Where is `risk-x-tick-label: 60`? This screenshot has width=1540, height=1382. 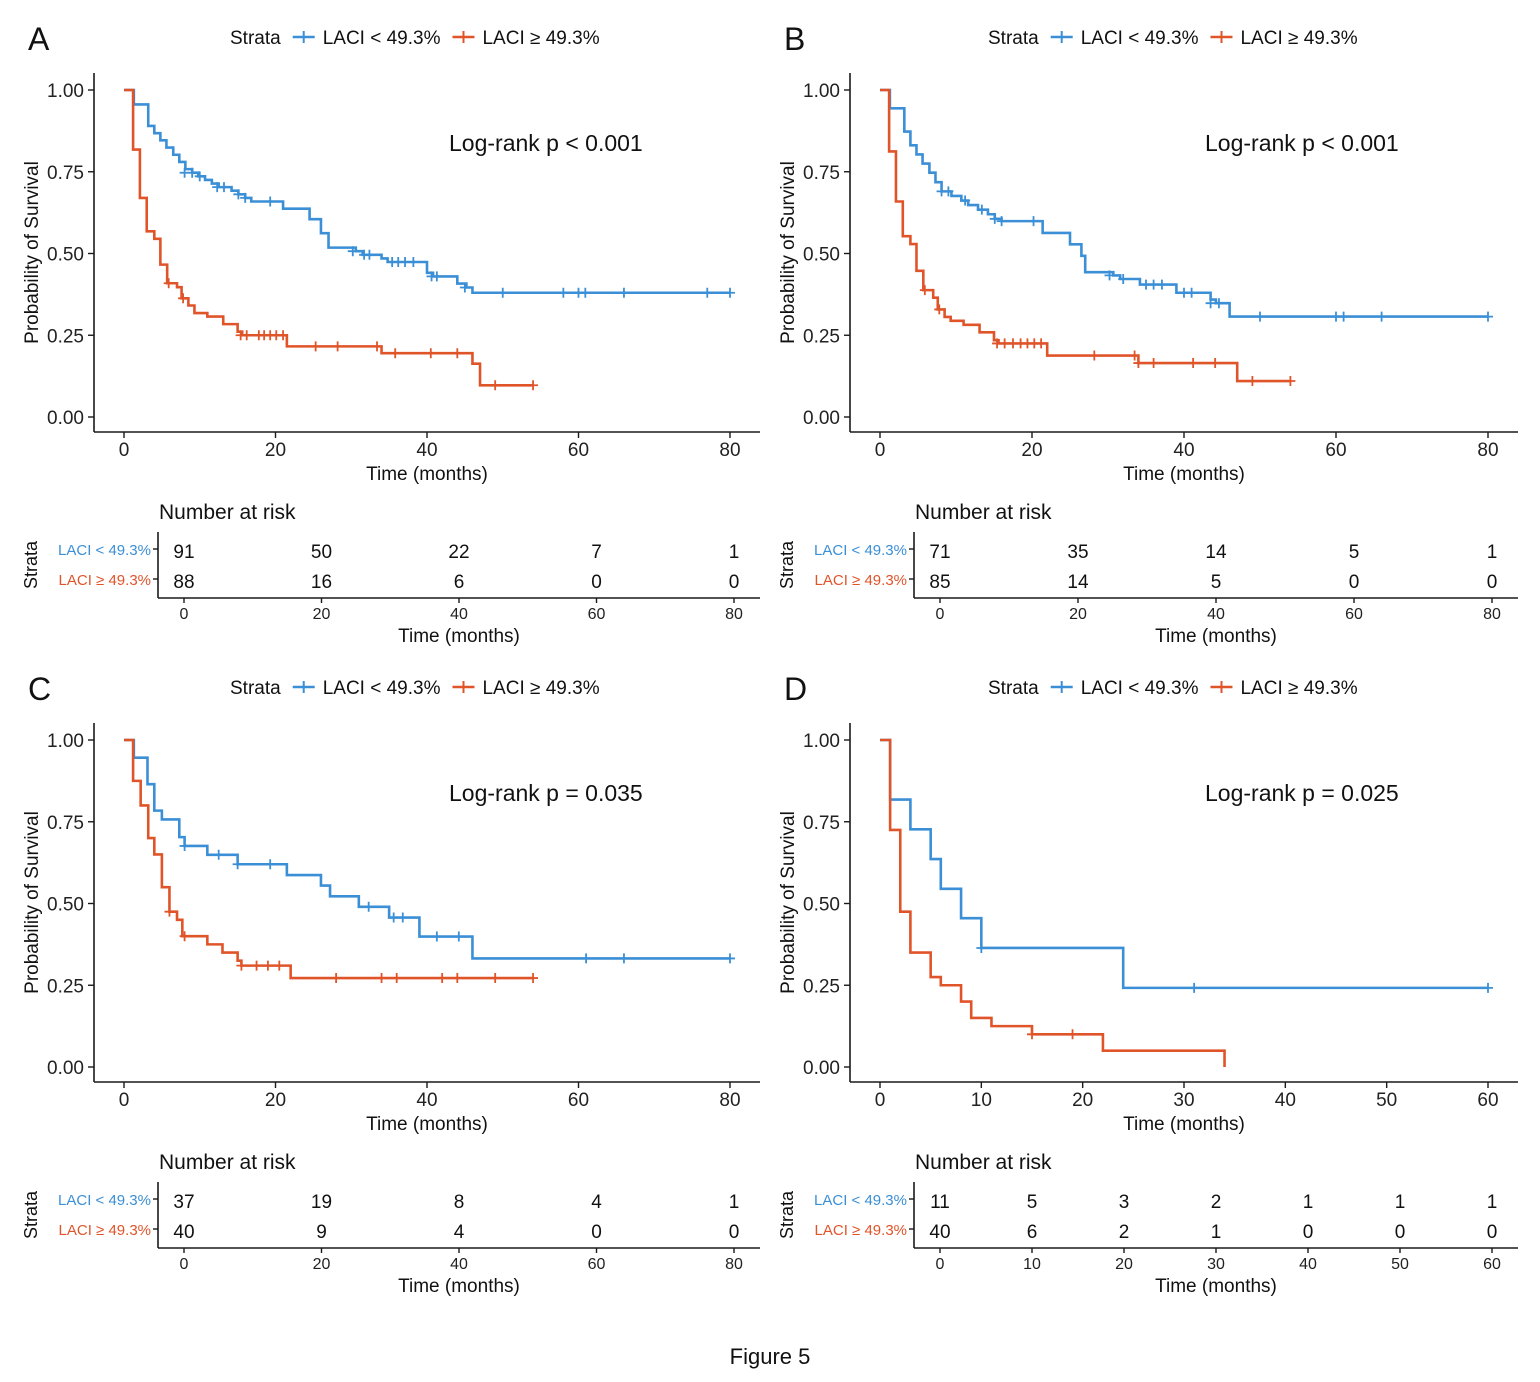 risk-x-tick-label: 60 is located at coordinates (1492, 1264).